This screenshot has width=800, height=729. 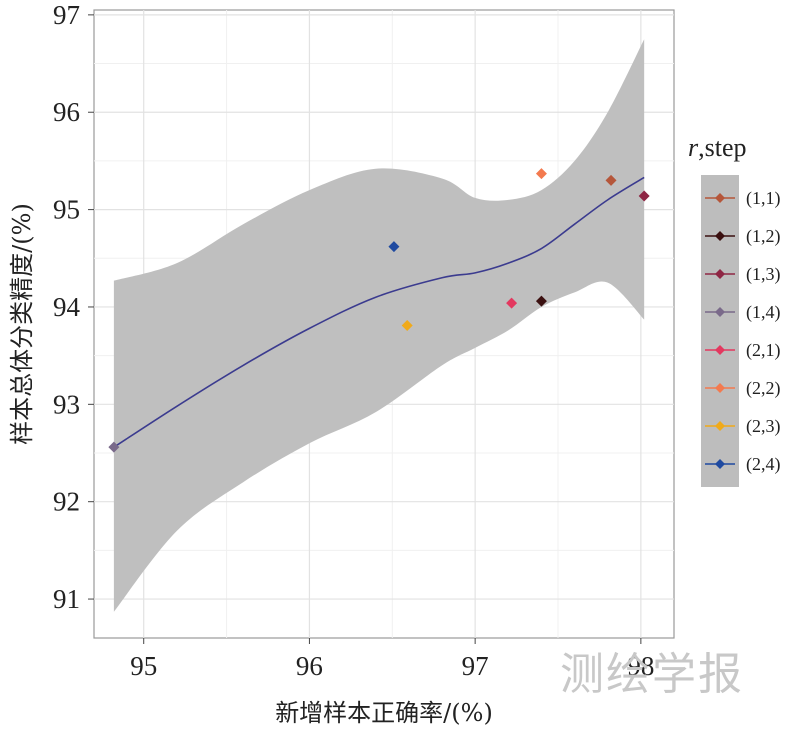 What do you see at coordinates (763, 426) in the screenshot?
I see `legend-label: (2,3)` at bounding box center [763, 426].